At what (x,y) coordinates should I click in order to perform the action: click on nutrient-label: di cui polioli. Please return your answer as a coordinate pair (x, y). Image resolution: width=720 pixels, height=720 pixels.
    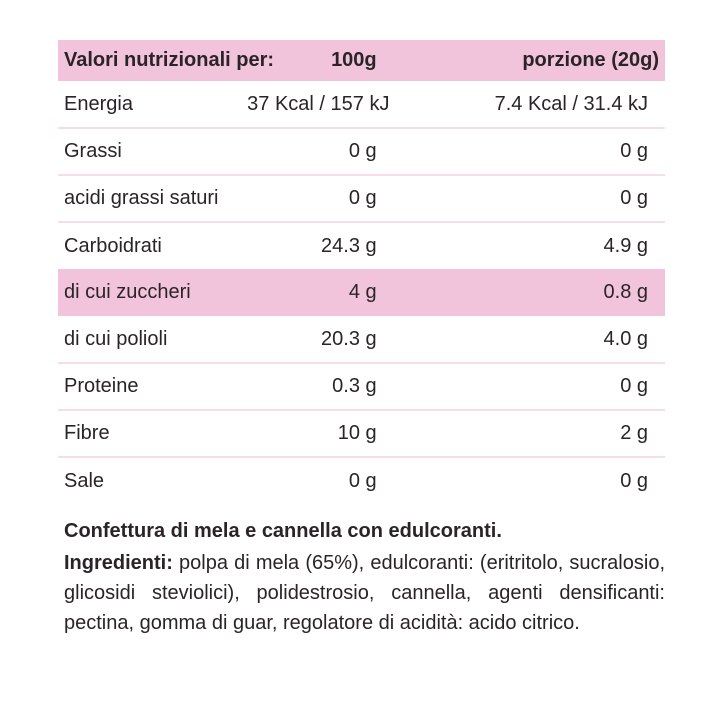
    Looking at the image, I should click on (152, 340).